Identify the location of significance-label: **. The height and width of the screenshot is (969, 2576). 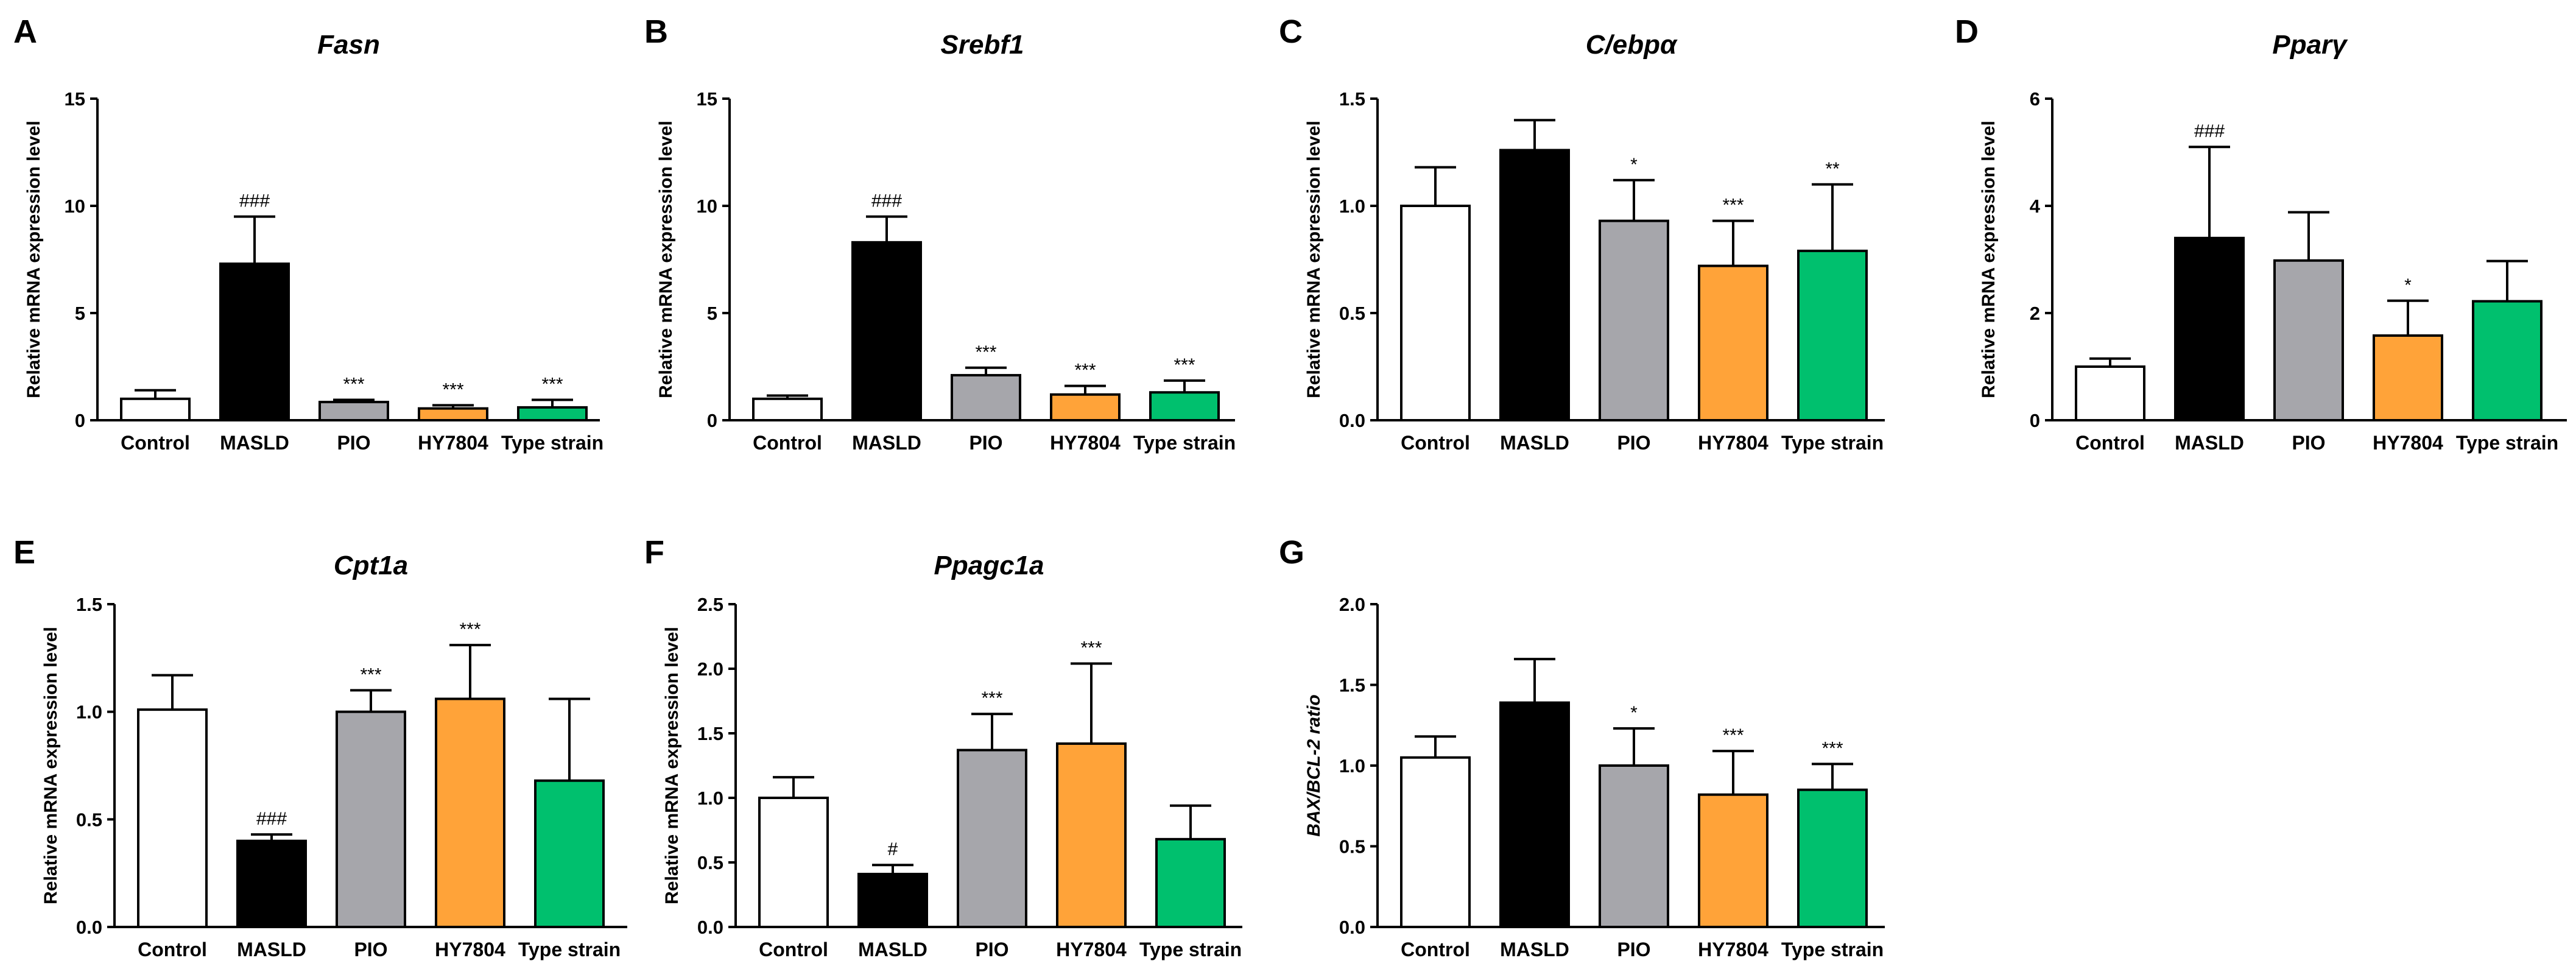
(1832, 169).